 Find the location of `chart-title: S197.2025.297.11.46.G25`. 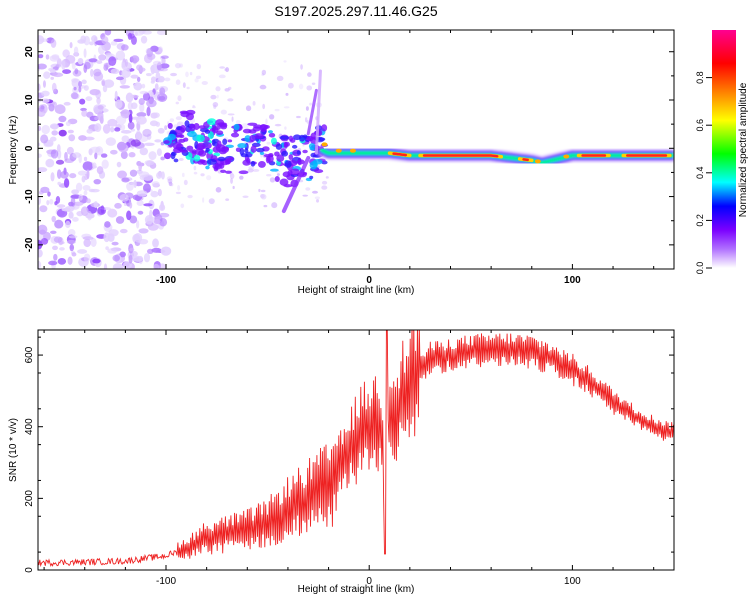

chart-title: S197.2025.297.11.46.G25 is located at coordinates (355, 11).